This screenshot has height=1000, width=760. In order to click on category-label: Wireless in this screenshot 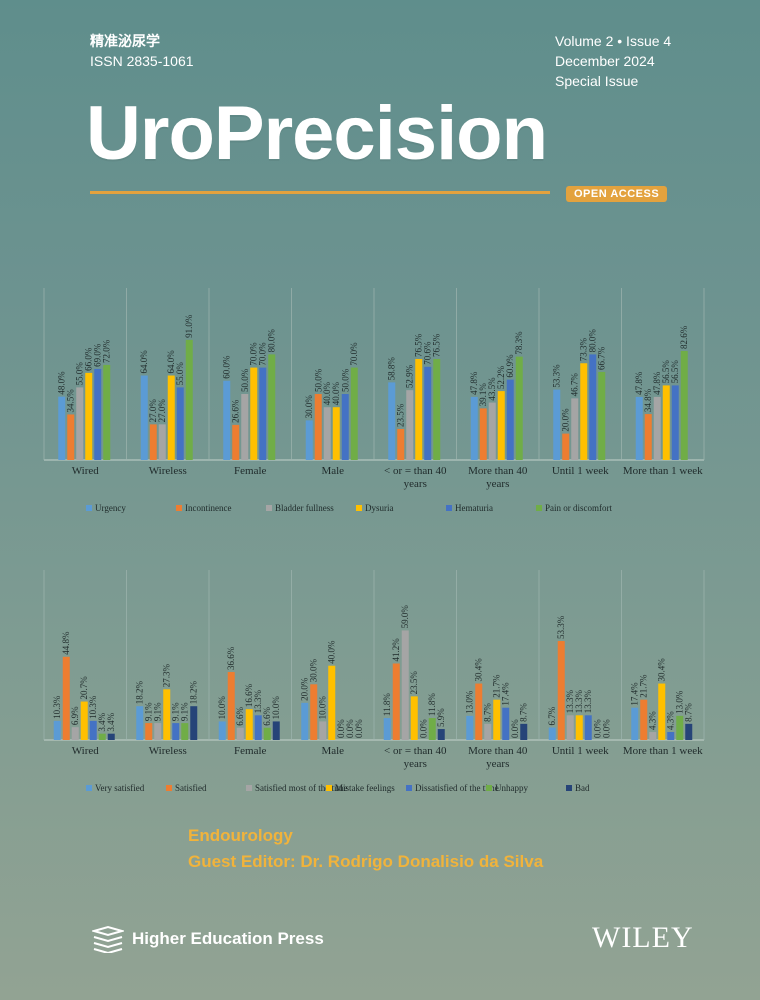, I will do `click(168, 471)`.